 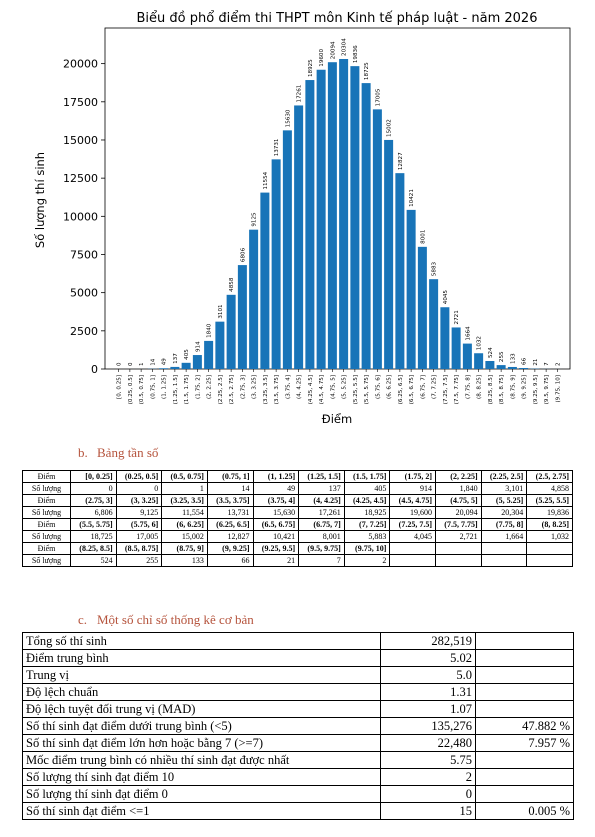 What do you see at coordinates (201, 641) in the screenshot?
I see `stat-name: Tổng số thí sinh` at bounding box center [201, 641].